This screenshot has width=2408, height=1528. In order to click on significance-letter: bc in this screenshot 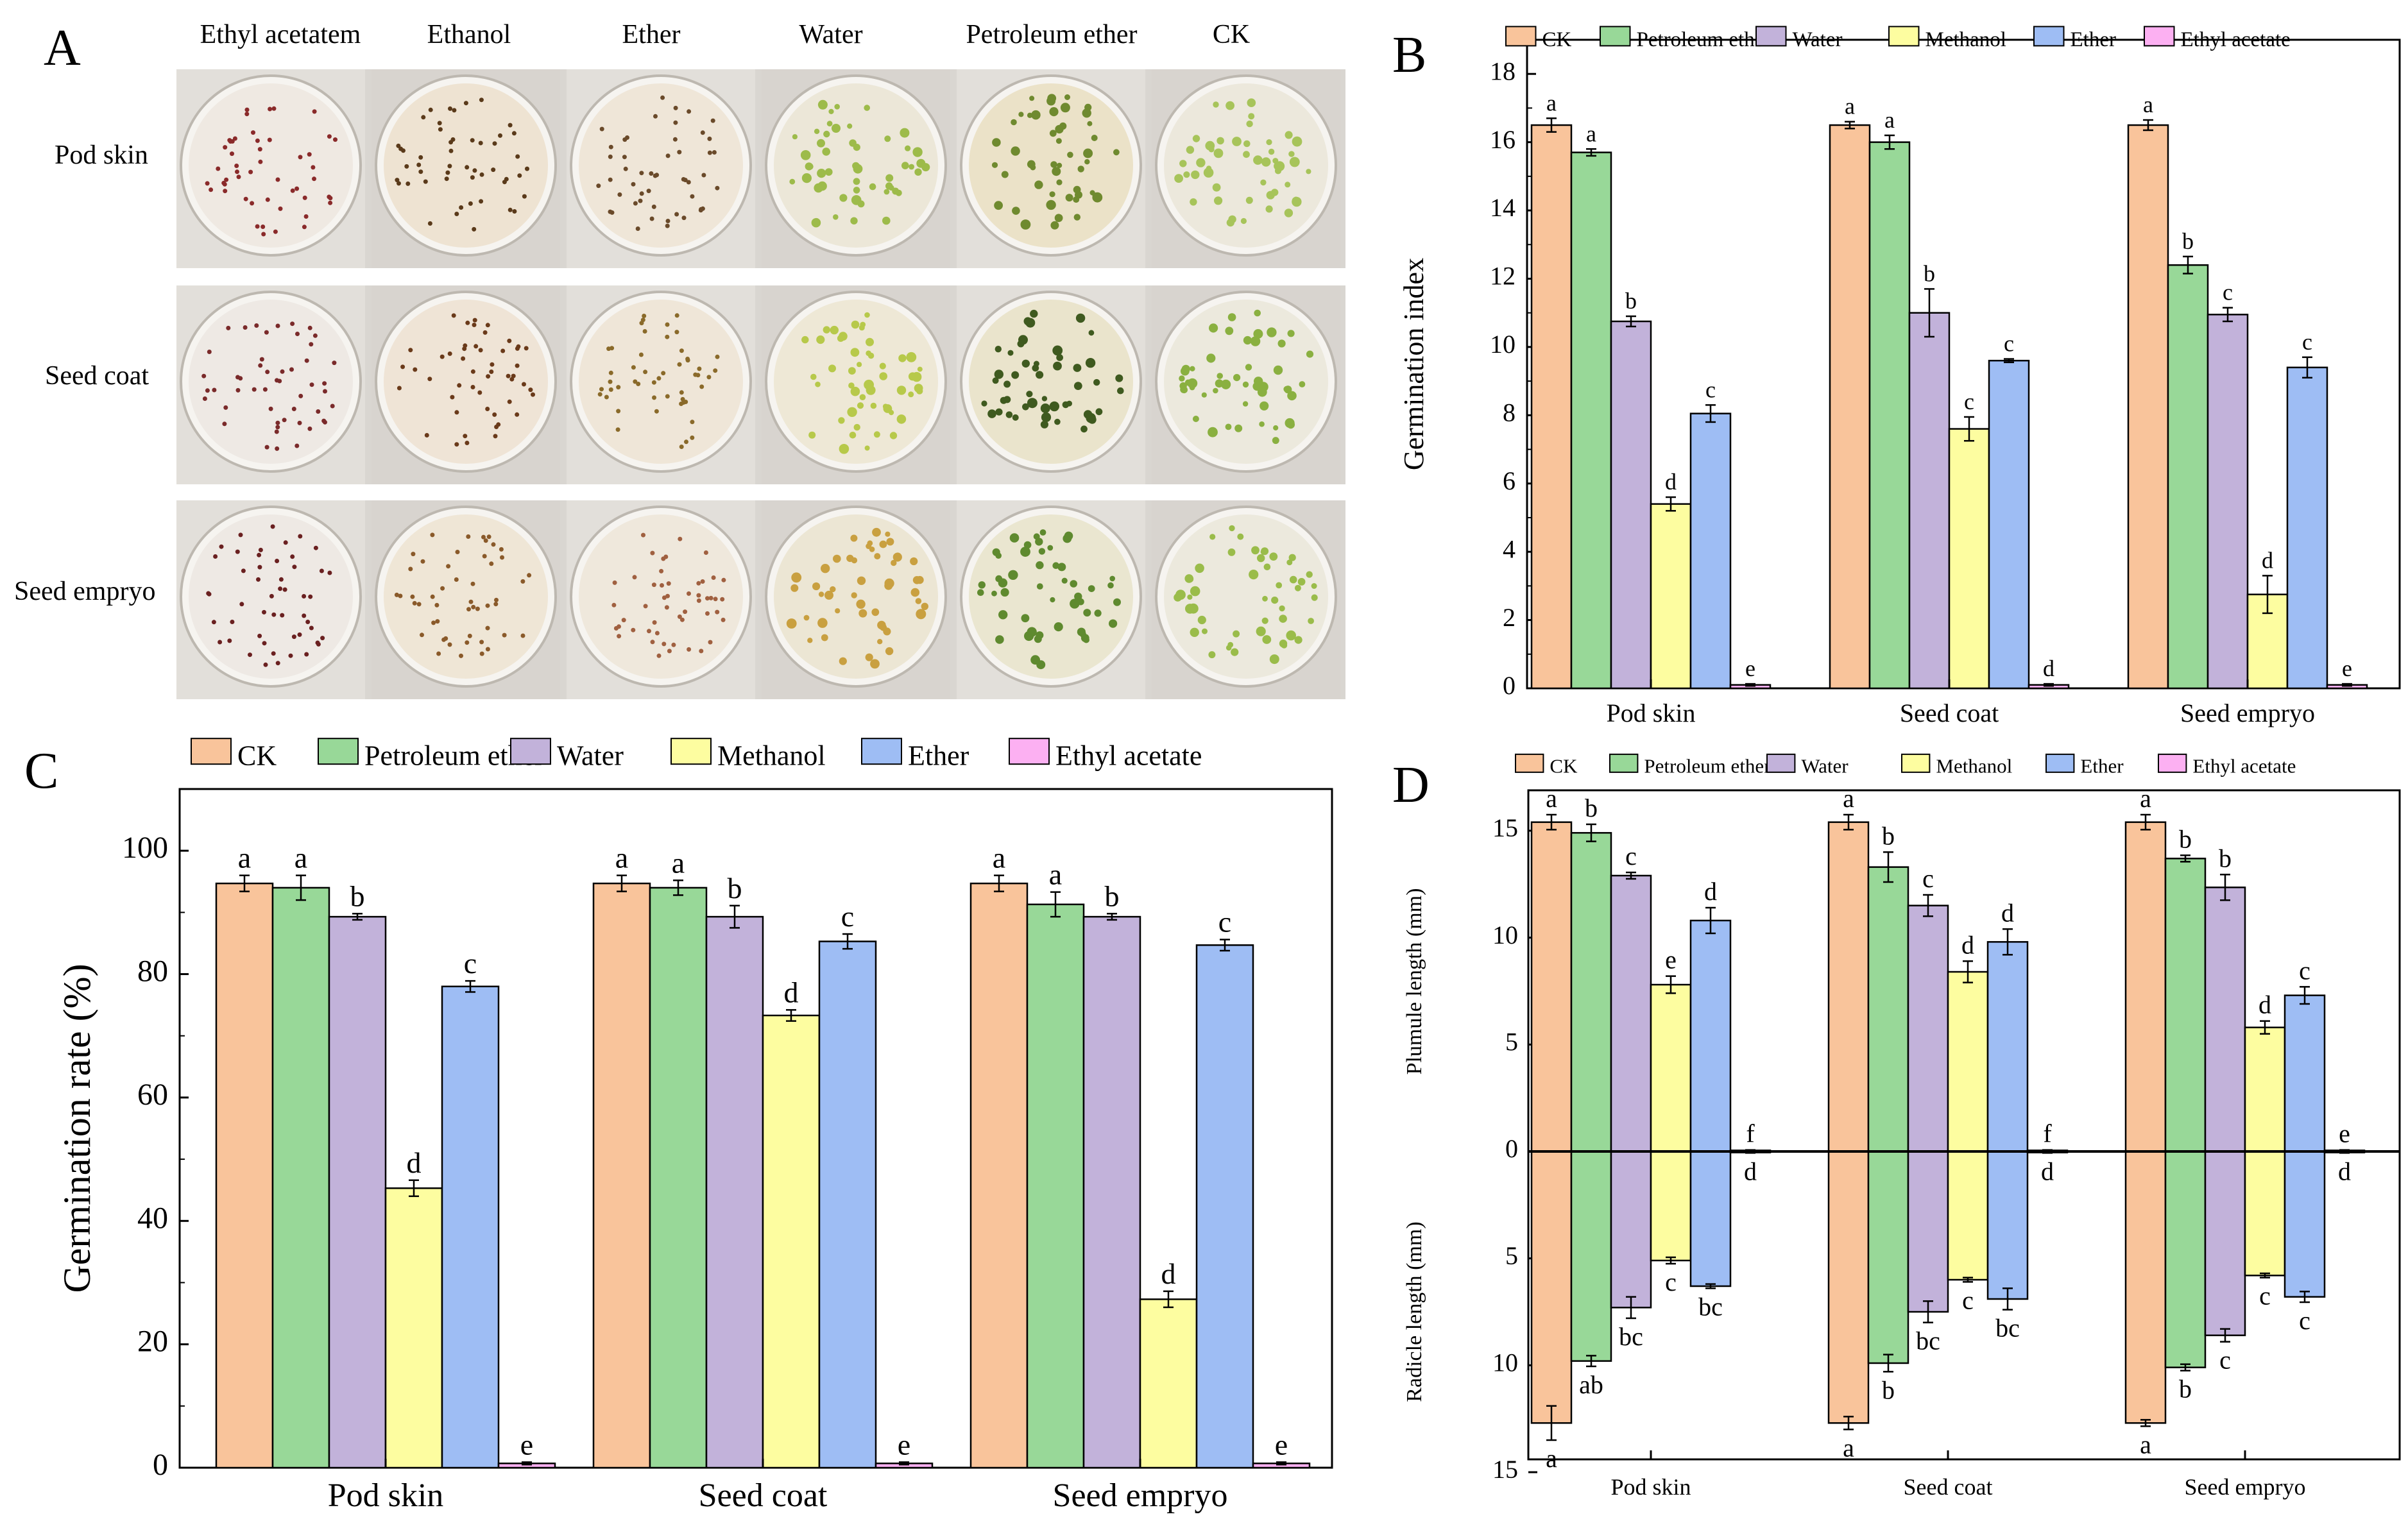, I will do `click(2007, 1328)`.